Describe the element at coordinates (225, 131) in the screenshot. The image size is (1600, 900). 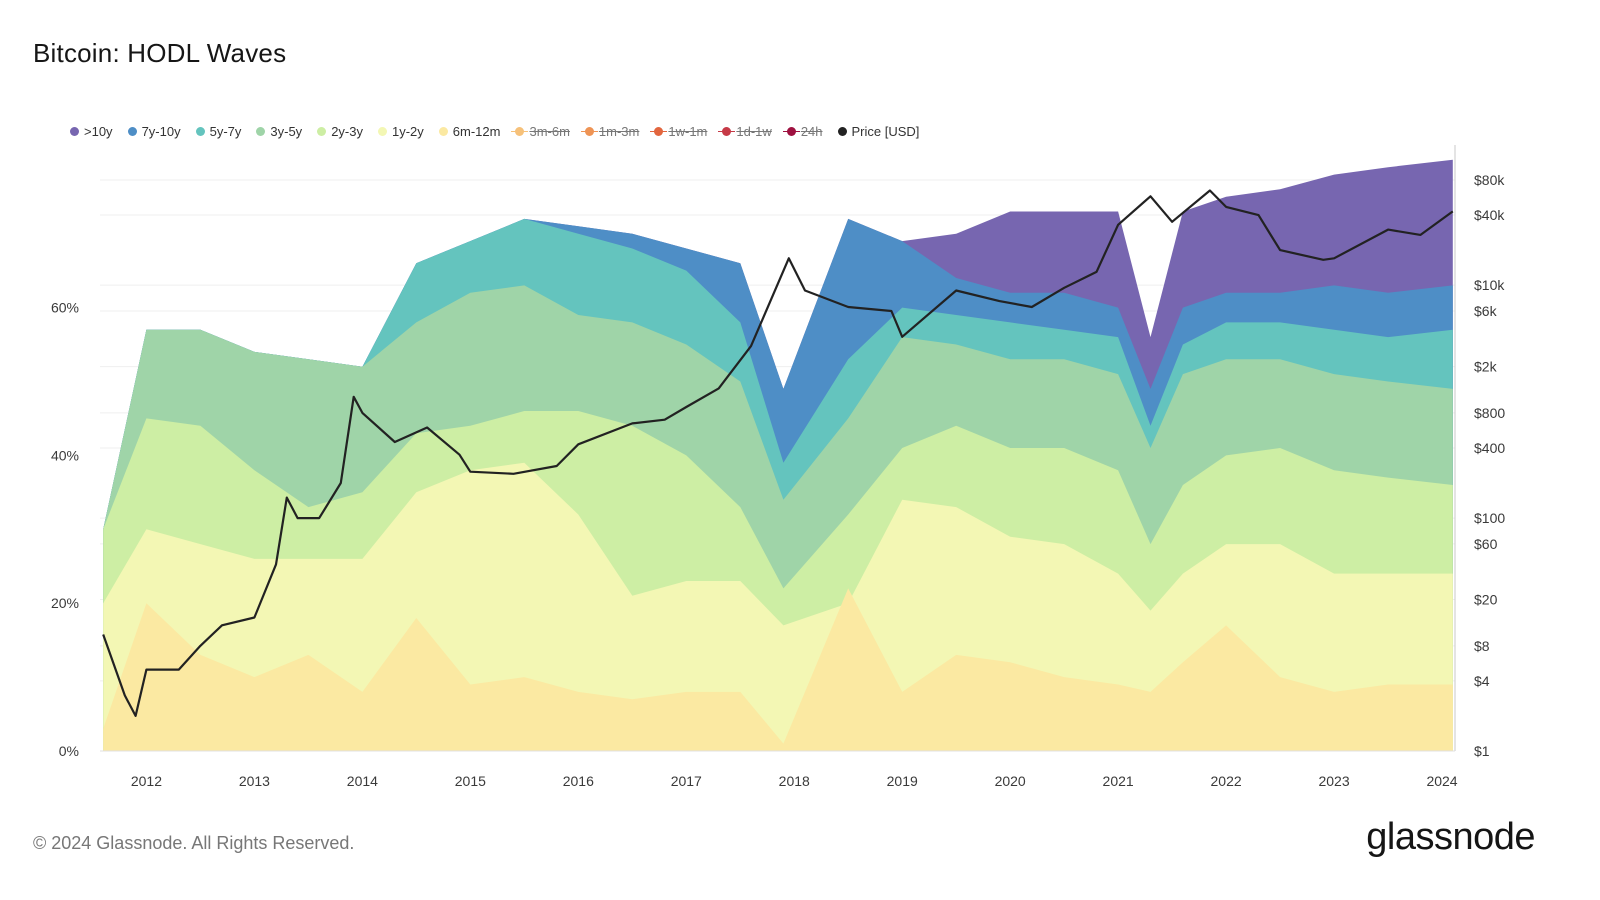
I see `legend-label: 5y-7y` at that location.